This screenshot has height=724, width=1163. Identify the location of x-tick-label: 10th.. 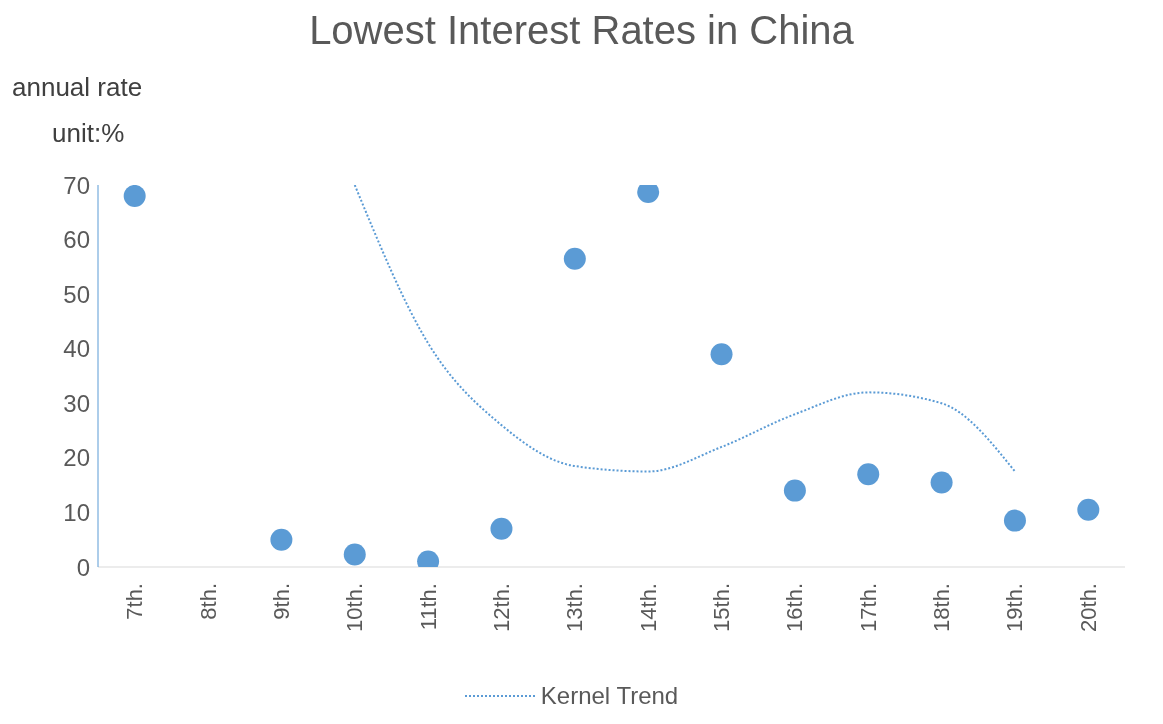
(355, 607).